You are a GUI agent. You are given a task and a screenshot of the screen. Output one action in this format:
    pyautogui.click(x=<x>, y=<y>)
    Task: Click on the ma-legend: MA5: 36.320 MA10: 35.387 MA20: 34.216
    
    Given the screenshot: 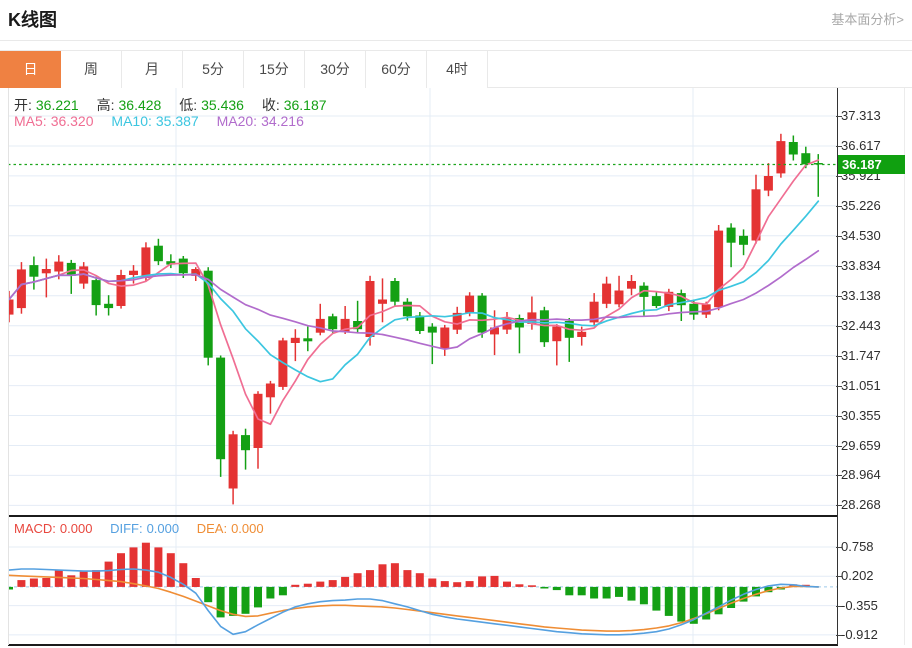 What is the action you would take?
    pyautogui.click(x=161, y=121)
    